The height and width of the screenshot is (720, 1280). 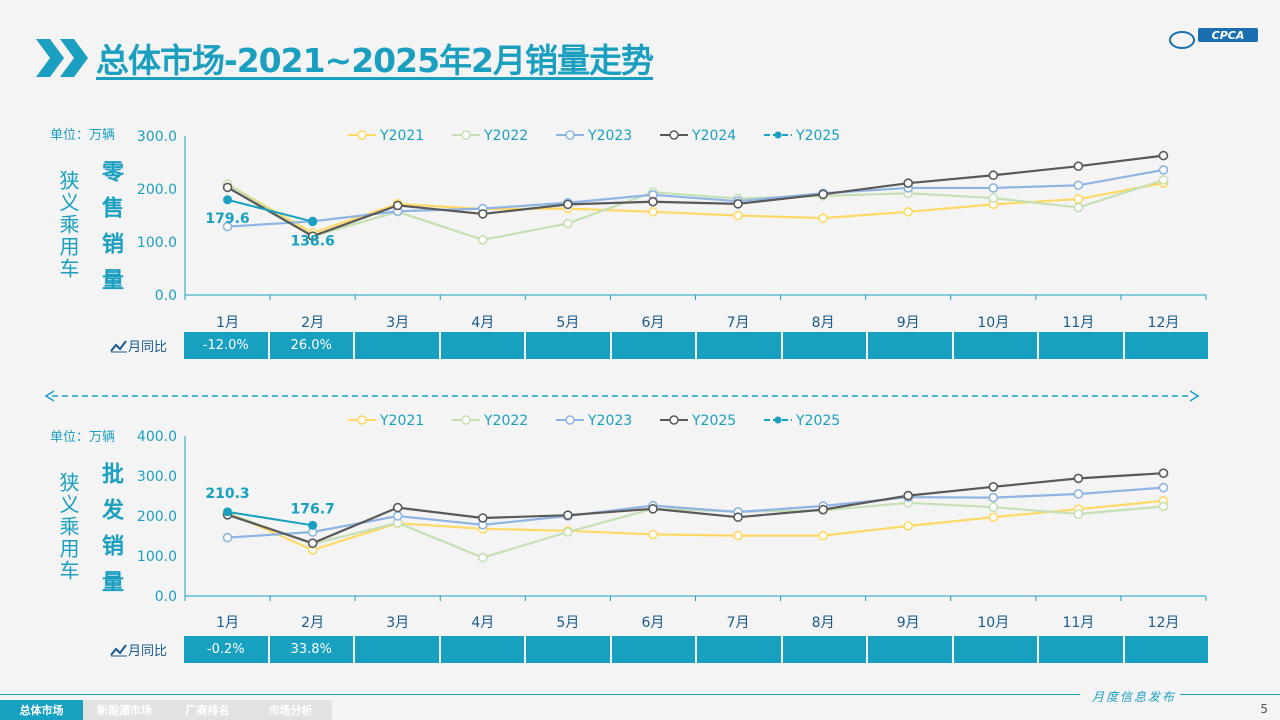 I want to click on tab-overall-market: 总体市场, so click(x=41, y=710).